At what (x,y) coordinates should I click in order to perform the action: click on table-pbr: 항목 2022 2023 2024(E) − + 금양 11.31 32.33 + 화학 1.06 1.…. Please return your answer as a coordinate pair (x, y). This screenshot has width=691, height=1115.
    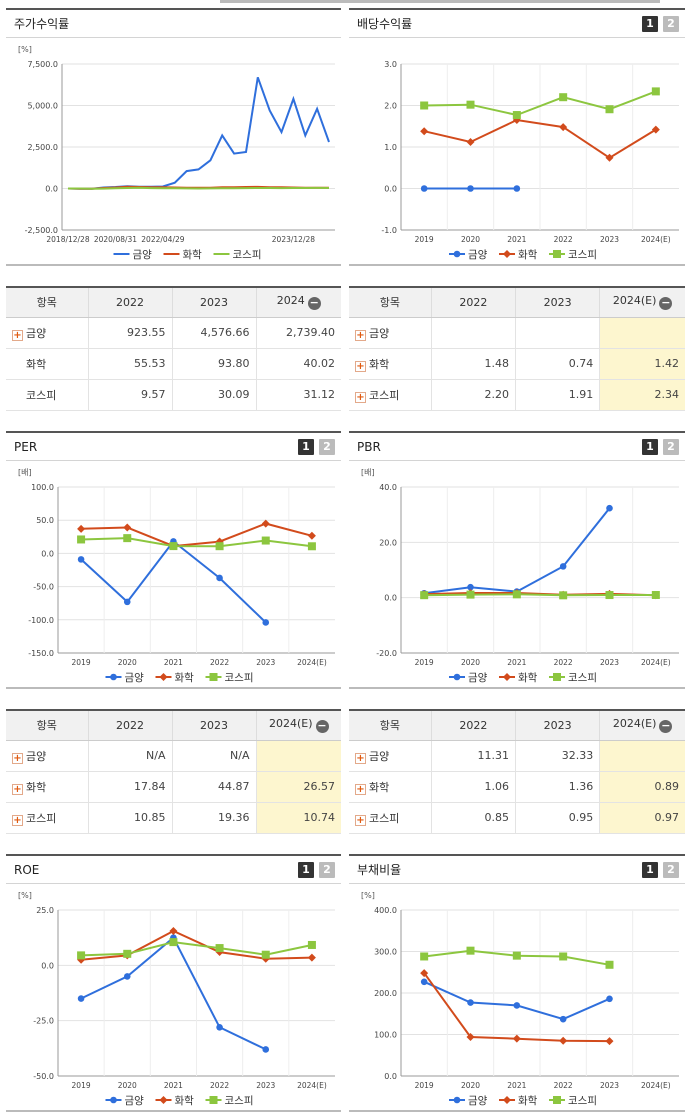
    Looking at the image, I should click on (517, 771).